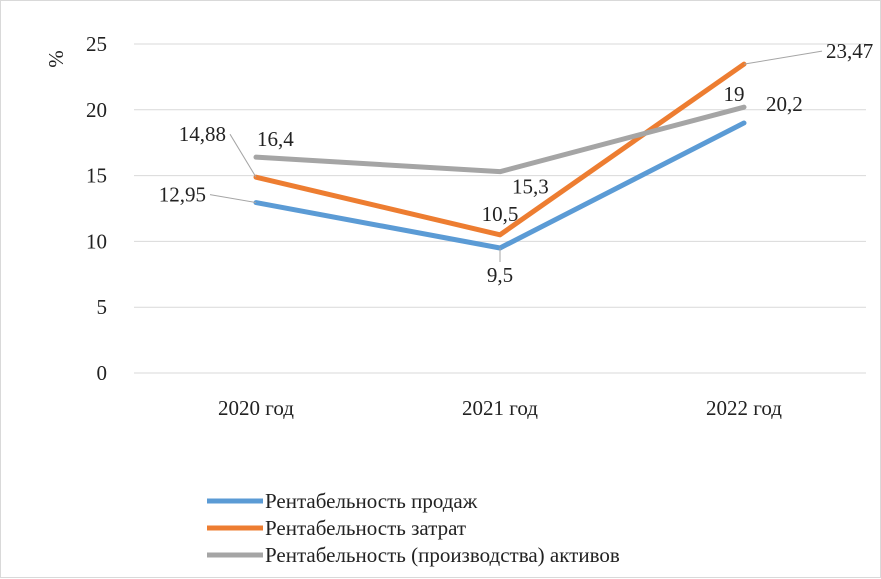 The image size is (881, 579). What do you see at coordinates (96, 176) in the screenshot?
I see `y-tick-label-15: 15` at bounding box center [96, 176].